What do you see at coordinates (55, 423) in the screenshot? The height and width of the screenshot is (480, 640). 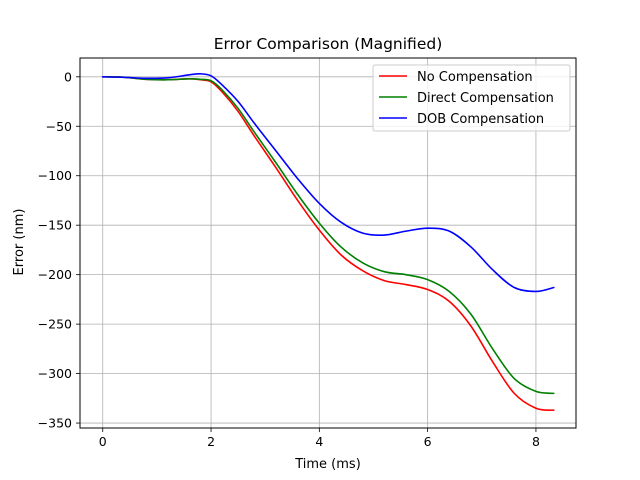 I see `y-tick-label: −350` at bounding box center [55, 423].